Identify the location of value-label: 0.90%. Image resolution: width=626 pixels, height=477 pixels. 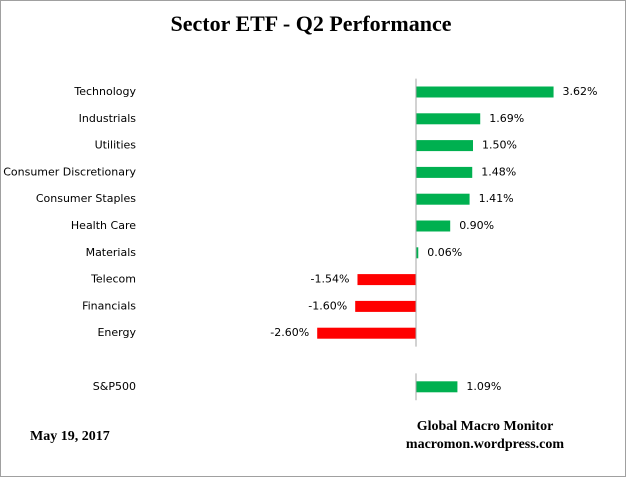
(476, 225).